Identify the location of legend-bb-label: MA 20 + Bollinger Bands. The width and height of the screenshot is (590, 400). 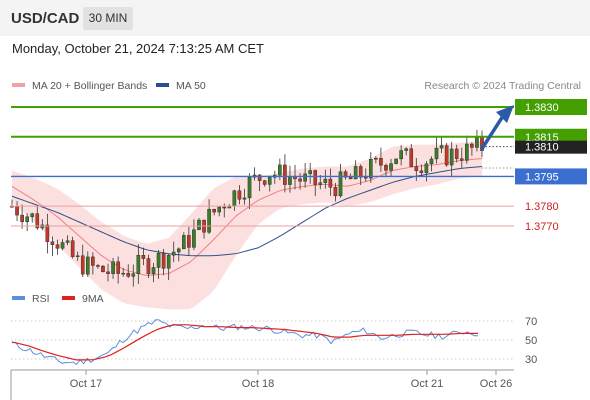
(90, 86).